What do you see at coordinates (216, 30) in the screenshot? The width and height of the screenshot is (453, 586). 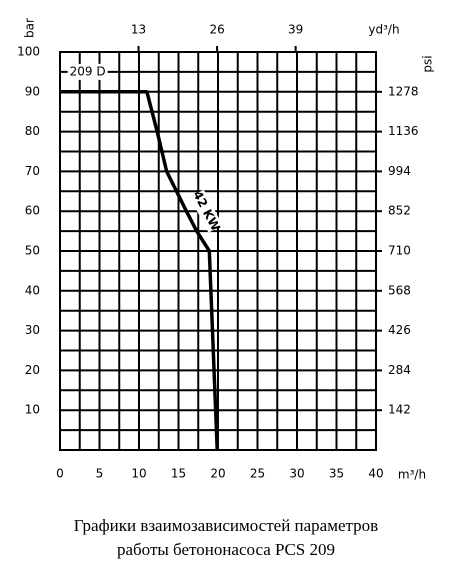 I see `x2-tick-label: 26` at bounding box center [216, 30].